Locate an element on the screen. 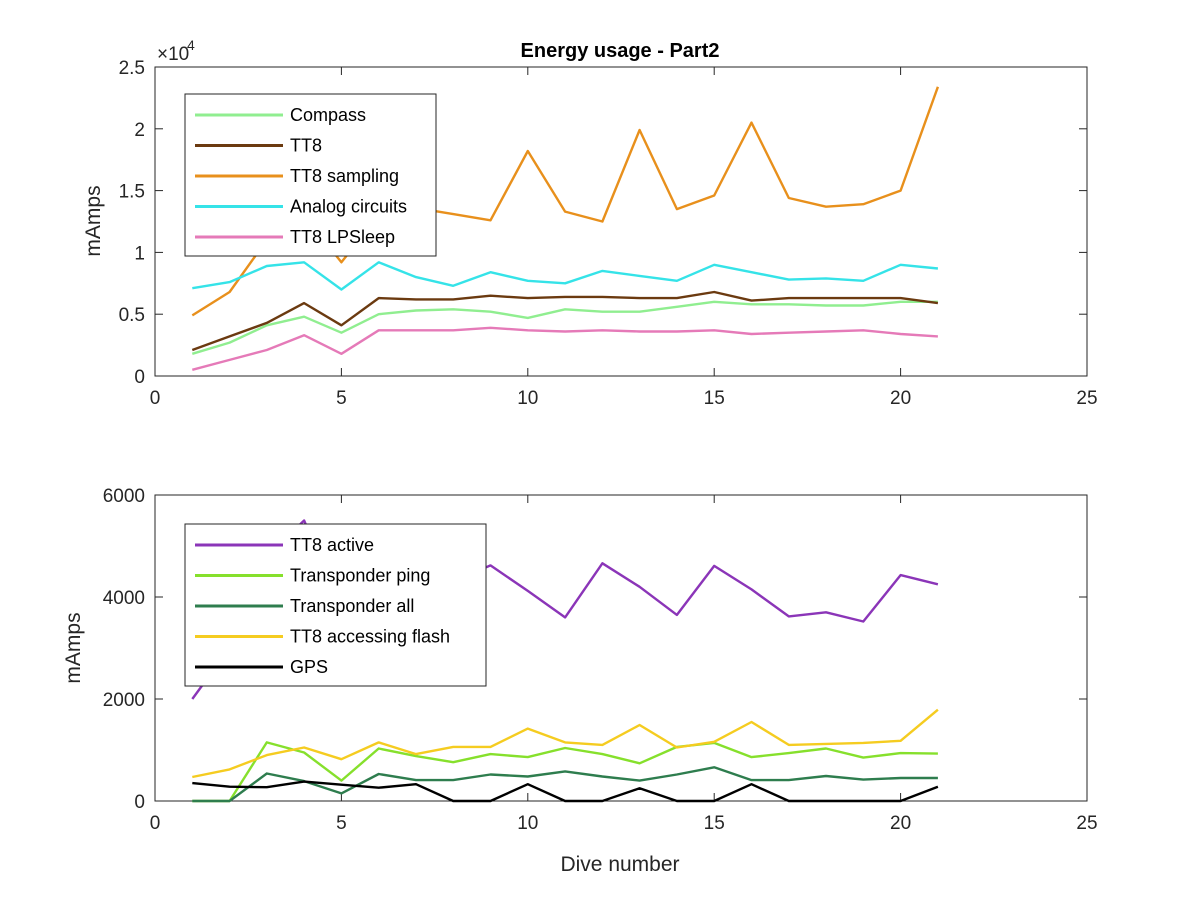  legend-entry: Transponder ping is located at coordinates (312, 576).